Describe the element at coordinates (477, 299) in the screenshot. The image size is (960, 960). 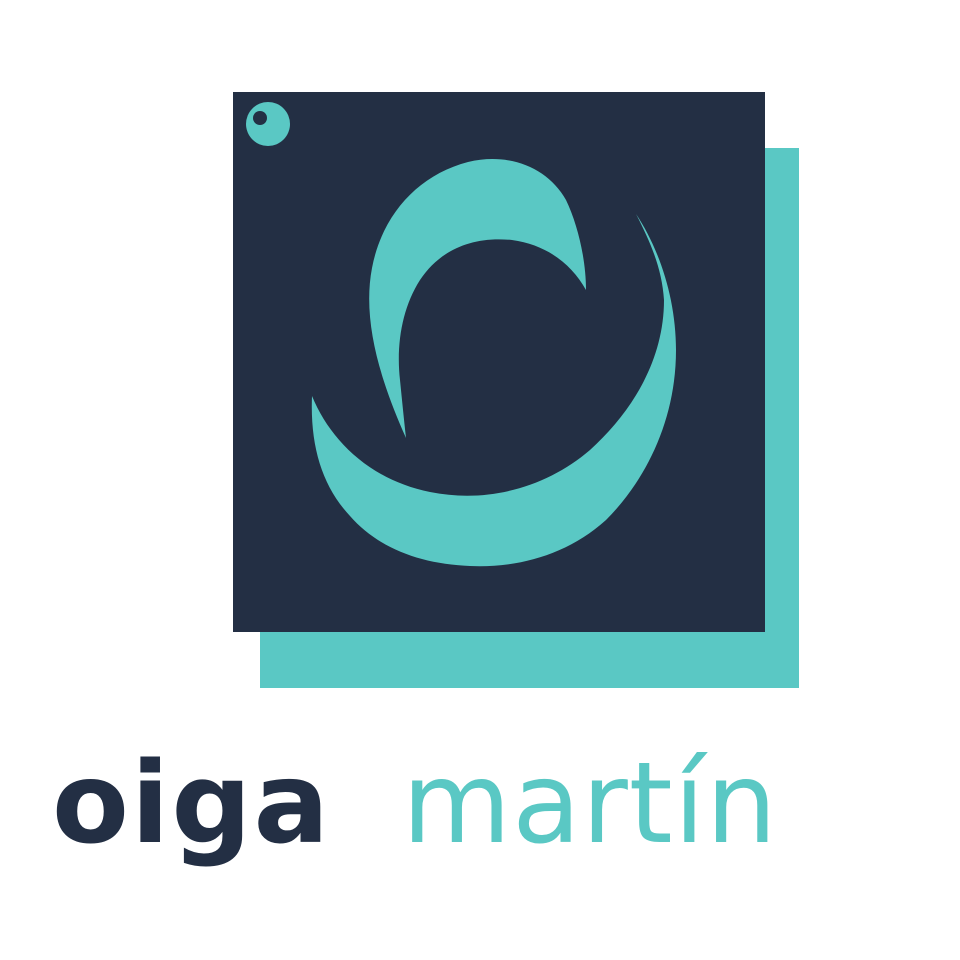
I see `logo-swirl-upper` at that location.